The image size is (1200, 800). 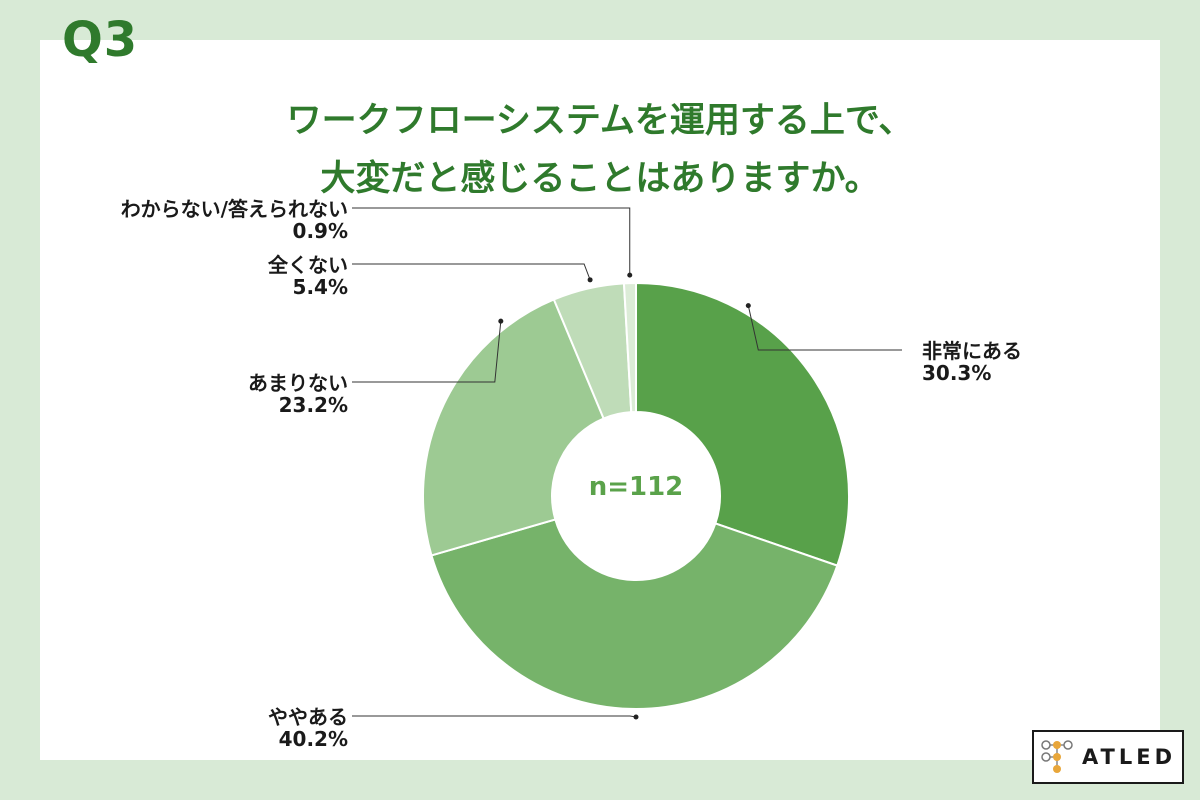 What do you see at coordinates (308, 717) in the screenshot?
I see `slice-category: ややある` at bounding box center [308, 717].